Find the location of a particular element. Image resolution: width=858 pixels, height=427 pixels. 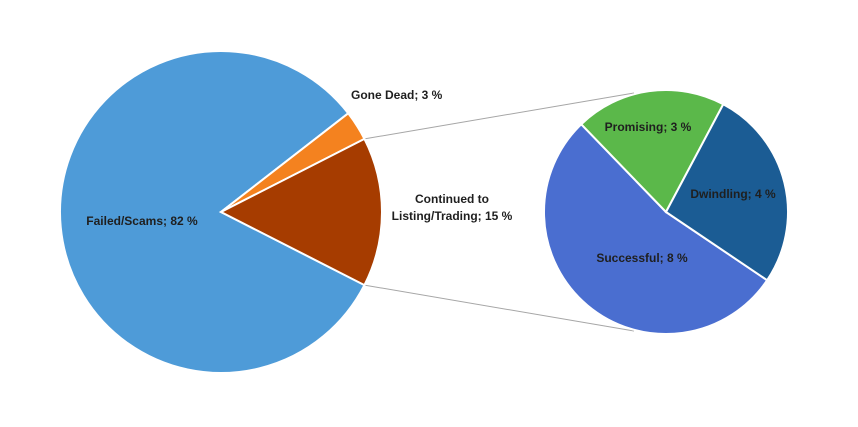

connector-line-top is located at coordinates (499, 116).